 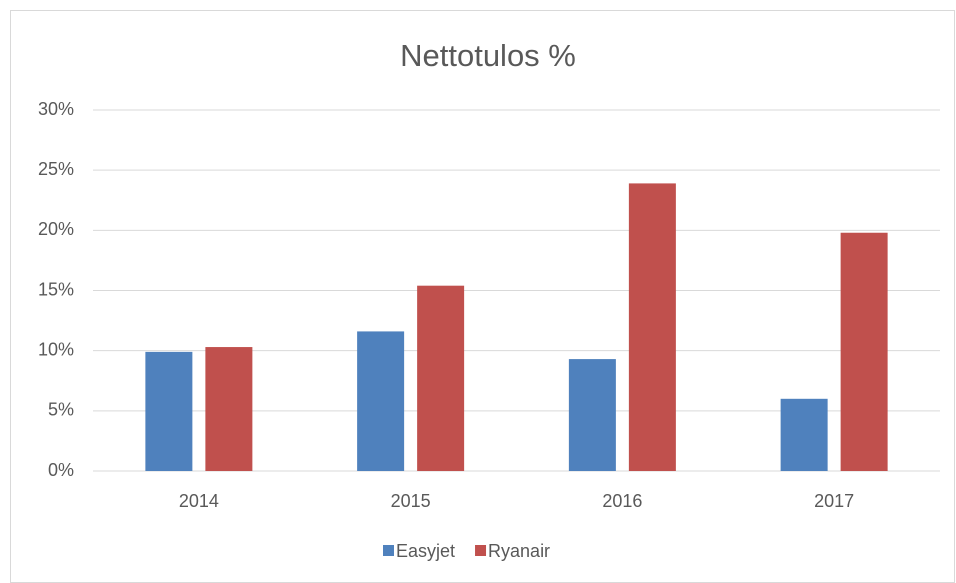 I want to click on y-tick-label: 10%, so click(x=56, y=349).